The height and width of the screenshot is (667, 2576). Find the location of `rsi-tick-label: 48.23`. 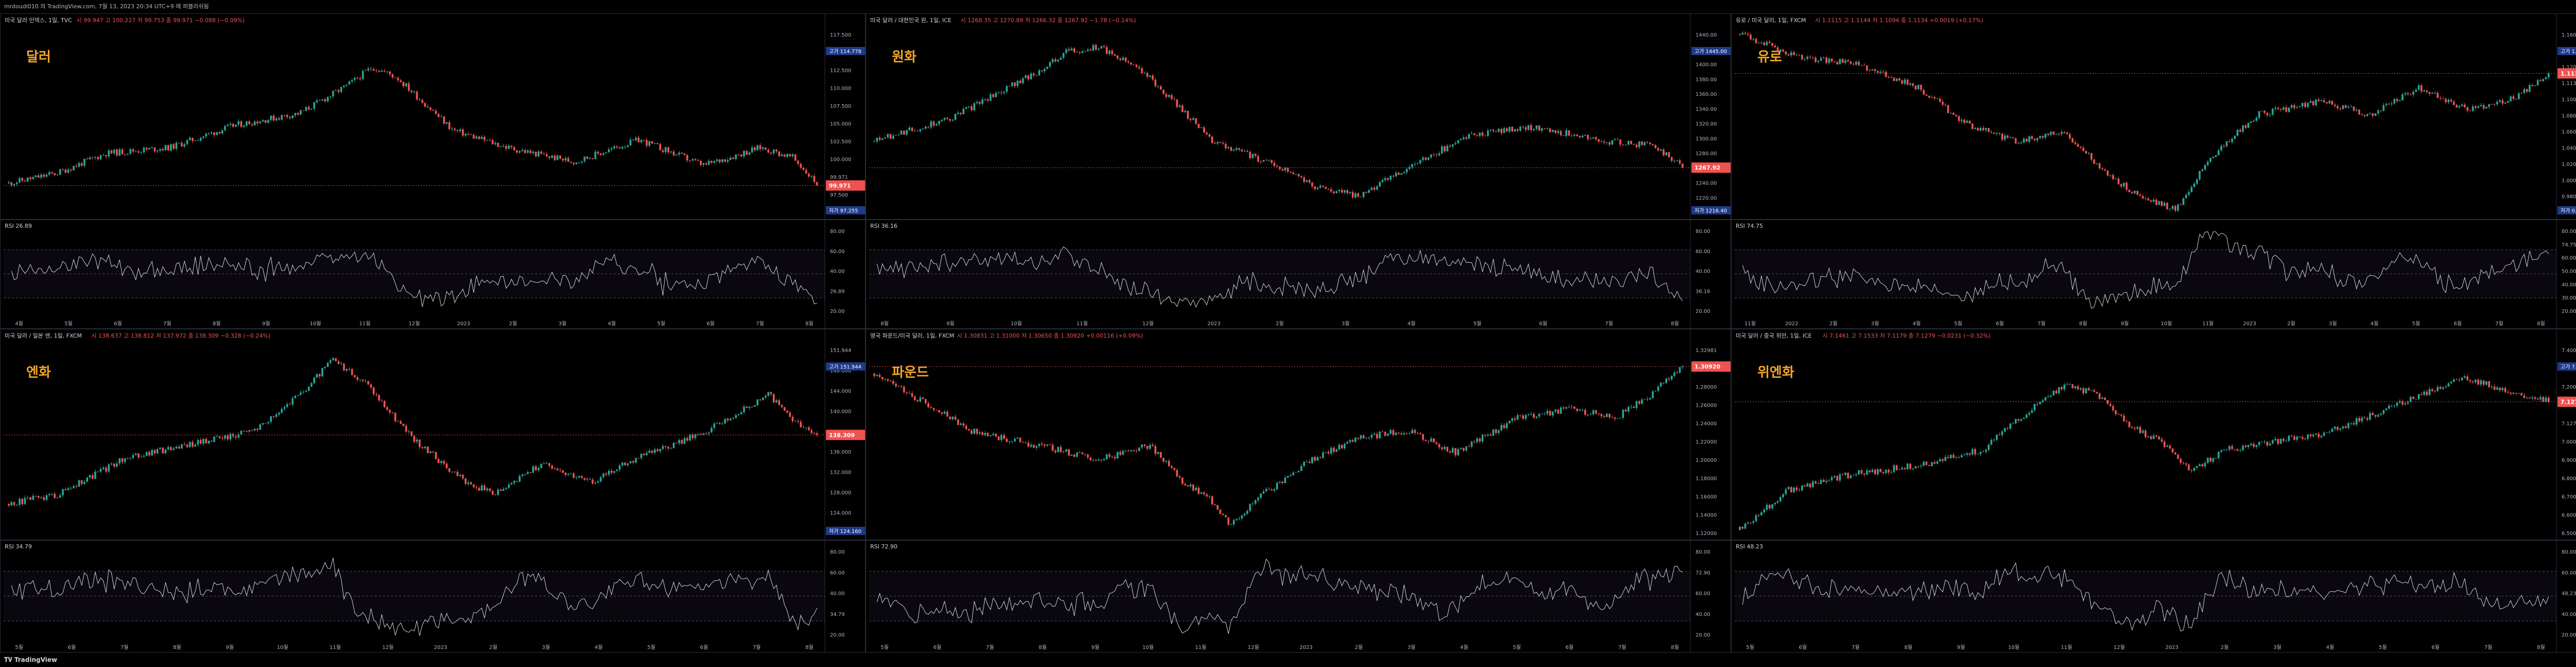

rsi-tick-label: 48.23 is located at coordinates (2569, 594).